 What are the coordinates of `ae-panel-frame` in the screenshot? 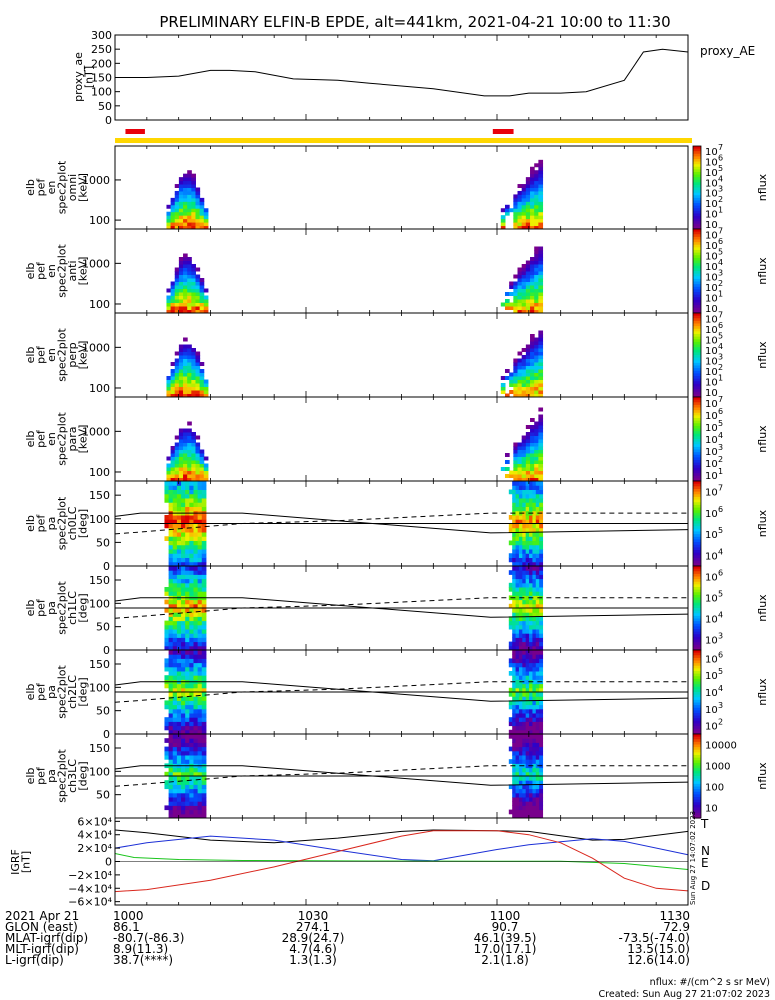 It's located at (401, 77).